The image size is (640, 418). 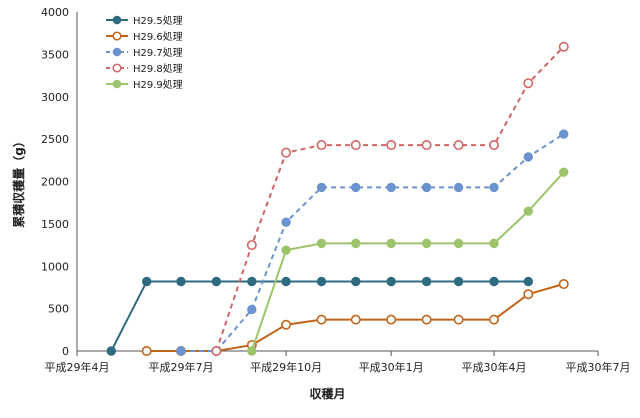 What do you see at coordinates (494, 367) in the screenshot?
I see `x-tick-label: 平成30年4月` at bounding box center [494, 367].